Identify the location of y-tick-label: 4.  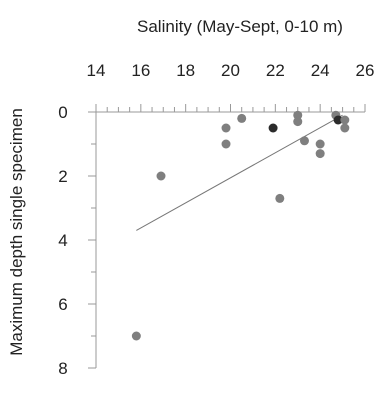
(62, 240).